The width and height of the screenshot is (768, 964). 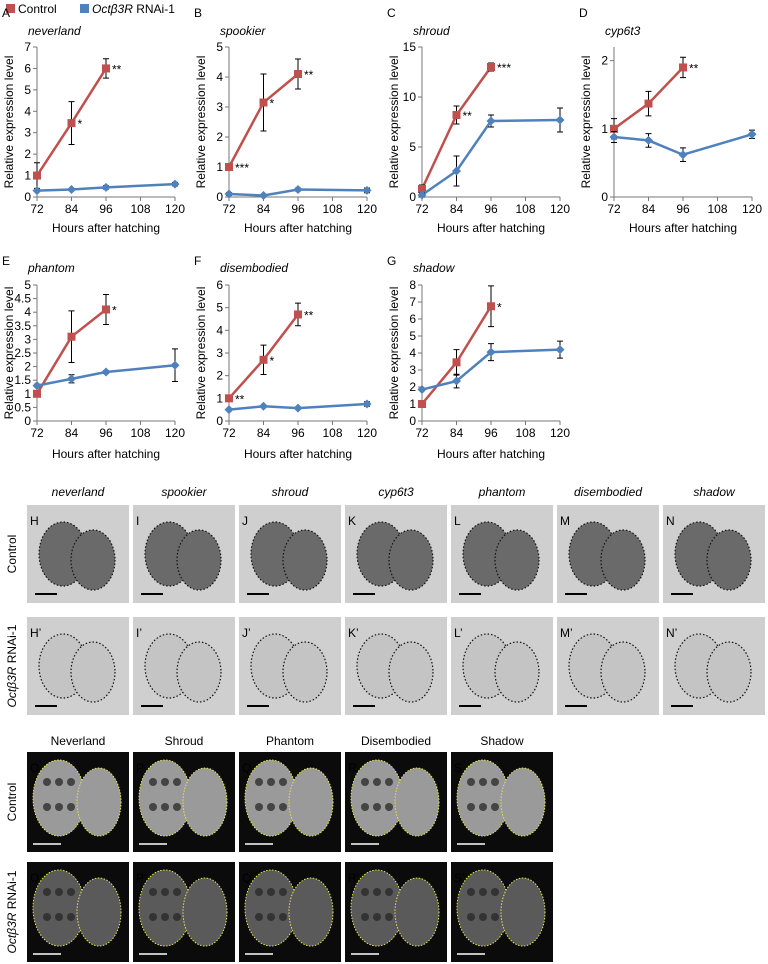 What do you see at coordinates (290, 741) in the screenshot?
I see `column-title: Phantom` at bounding box center [290, 741].